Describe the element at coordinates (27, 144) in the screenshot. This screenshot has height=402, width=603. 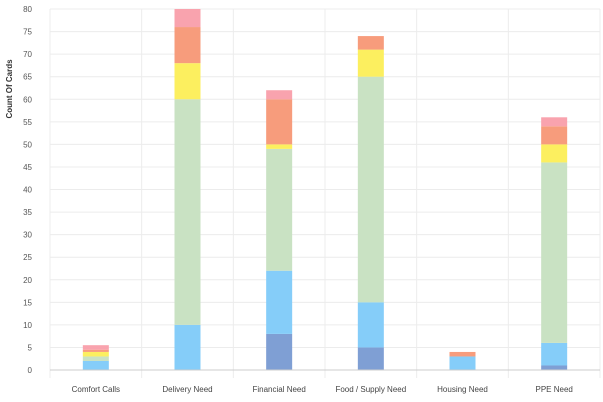
I see `y-tick-label: 50` at that location.